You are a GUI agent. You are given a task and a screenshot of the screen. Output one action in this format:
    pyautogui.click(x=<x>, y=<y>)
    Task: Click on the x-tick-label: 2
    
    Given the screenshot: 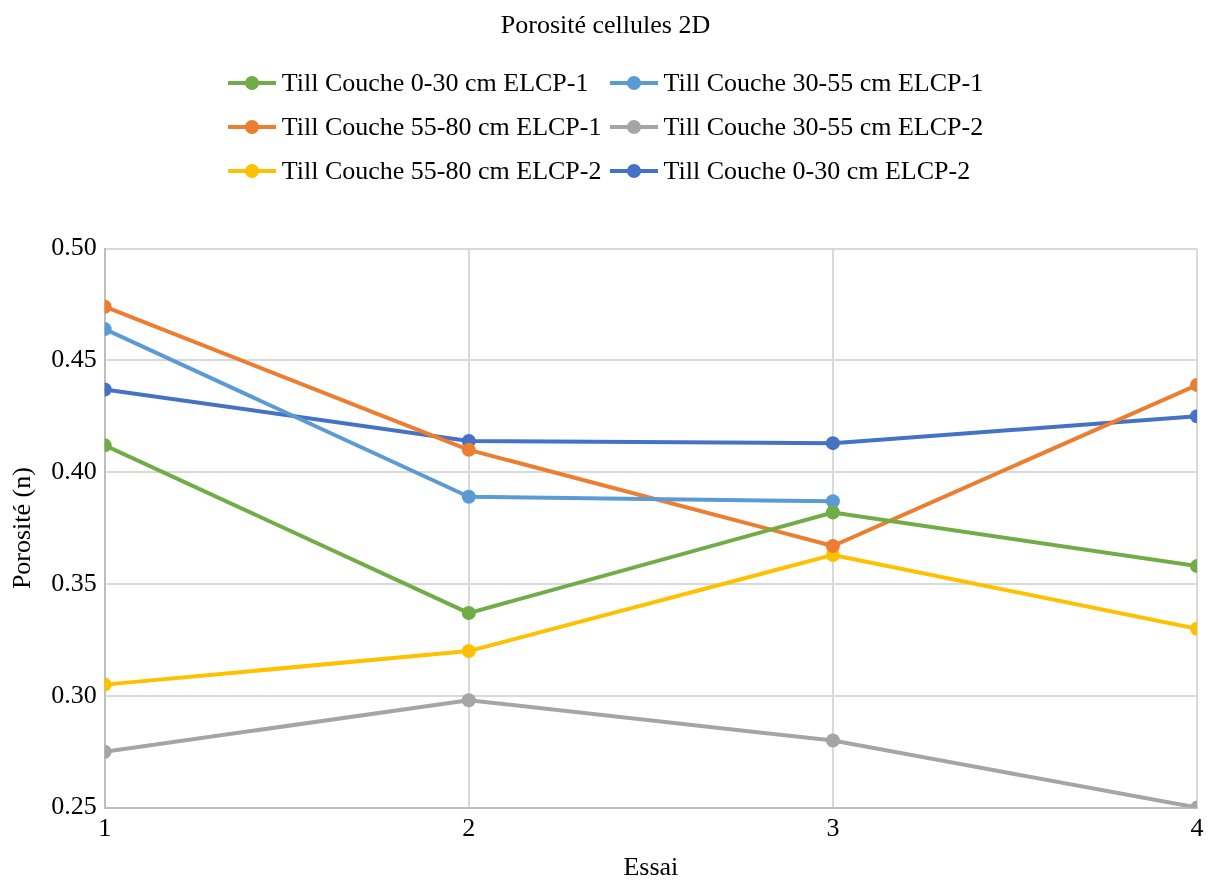 What is the action you would take?
    pyautogui.click(x=469, y=828)
    